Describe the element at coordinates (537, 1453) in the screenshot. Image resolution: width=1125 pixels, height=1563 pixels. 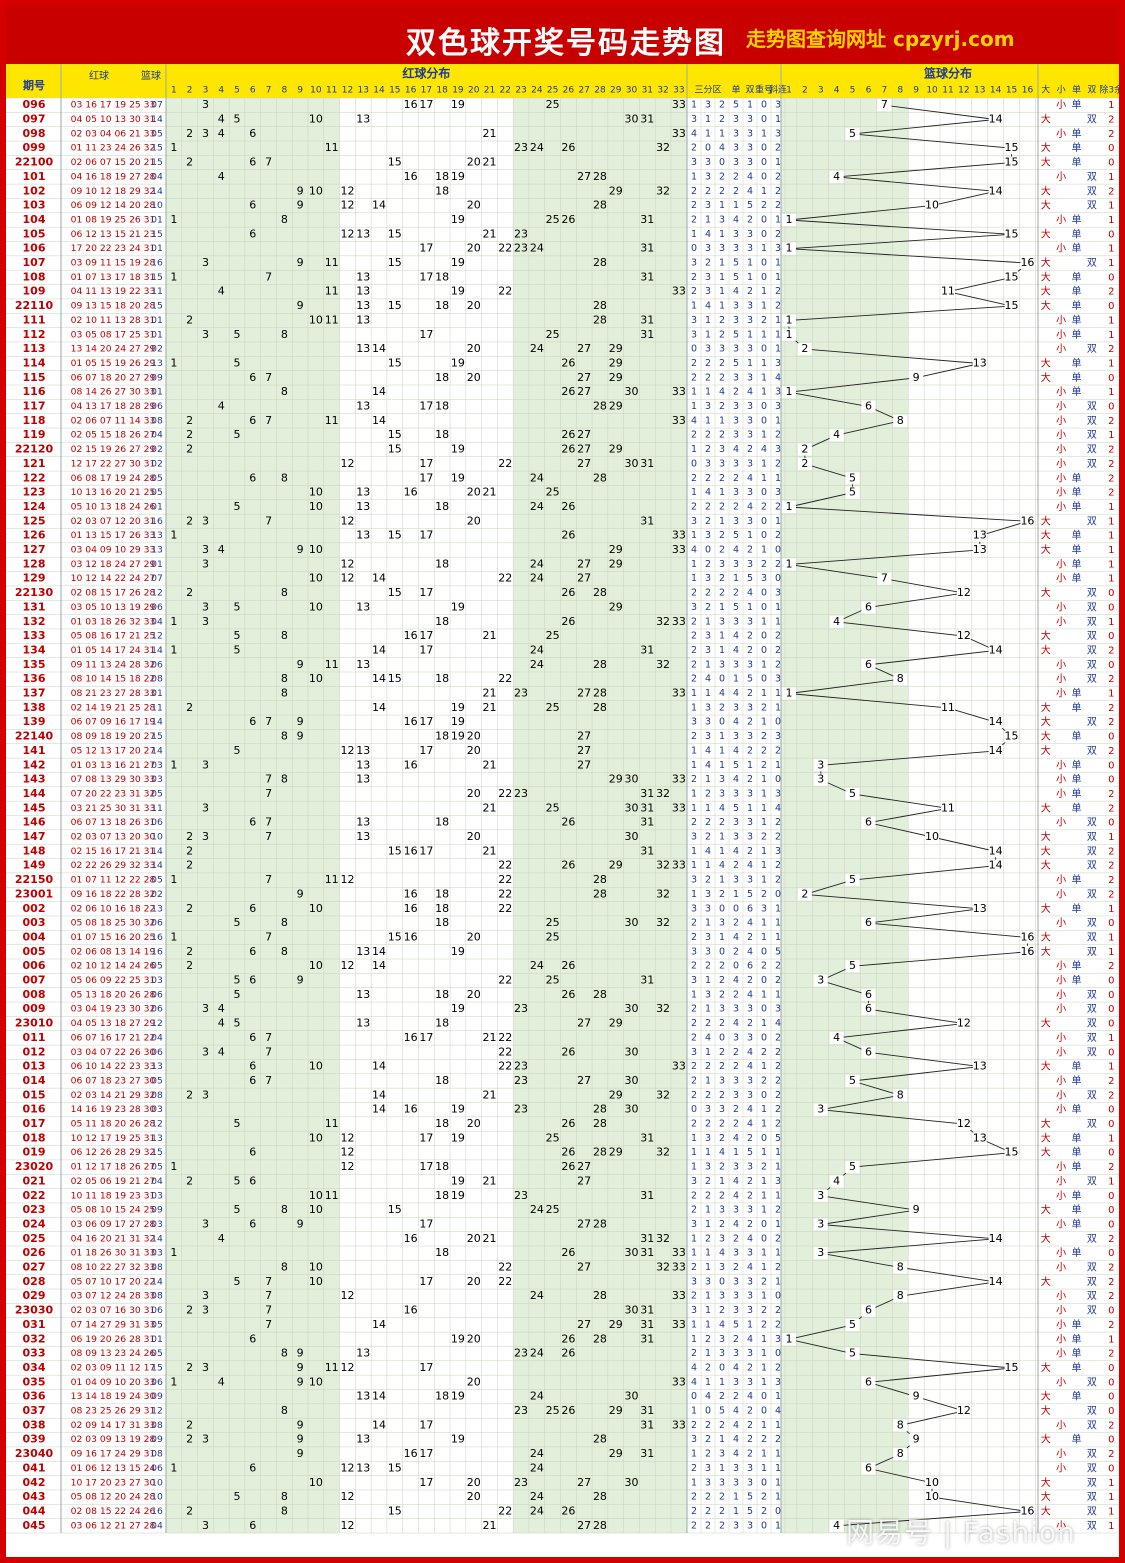
I see `red-ball-mark: 24` at that location.